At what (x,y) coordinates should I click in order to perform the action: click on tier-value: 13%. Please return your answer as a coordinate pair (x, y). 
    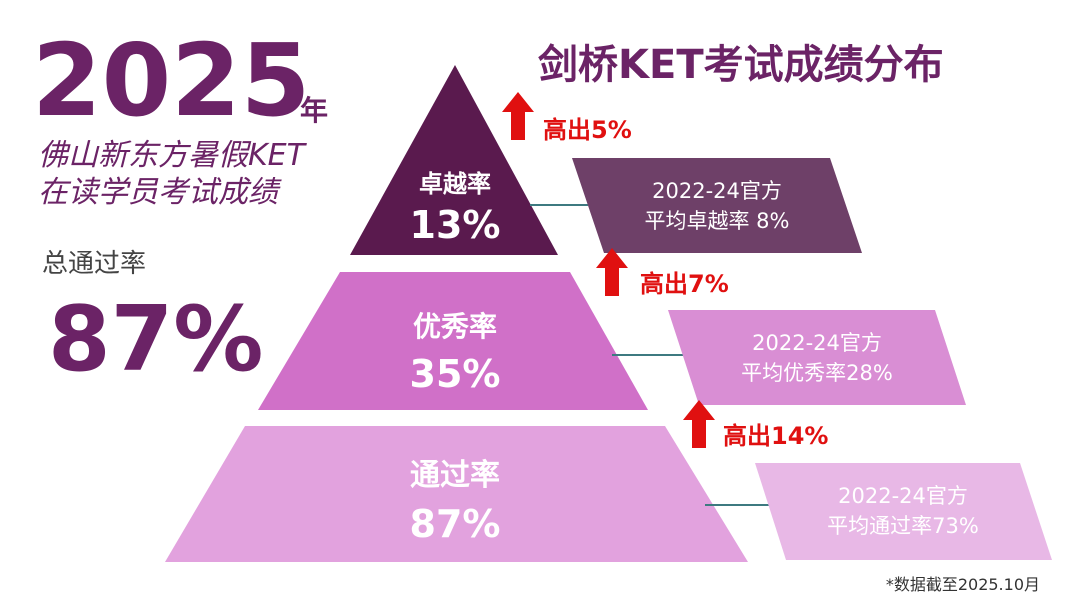
    Looking at the image, I should click on (455, 225).